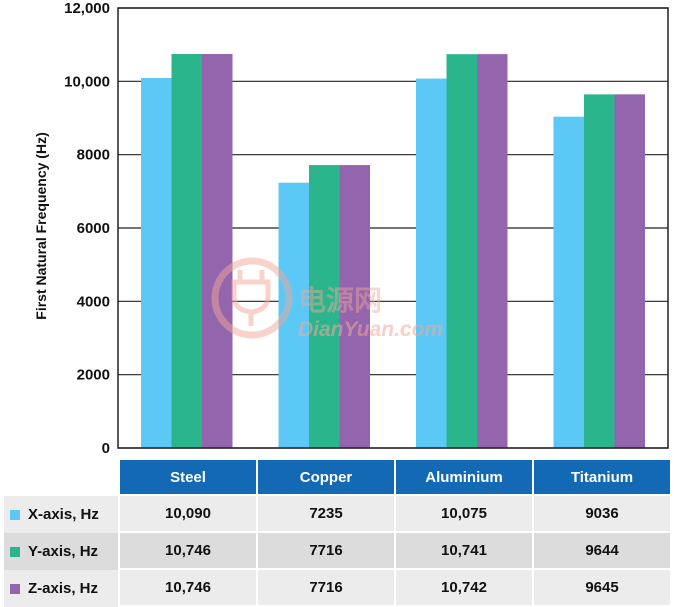 This screenshot has height=607, width=674. I want to click on data-label: 7235, so click(326, 514).